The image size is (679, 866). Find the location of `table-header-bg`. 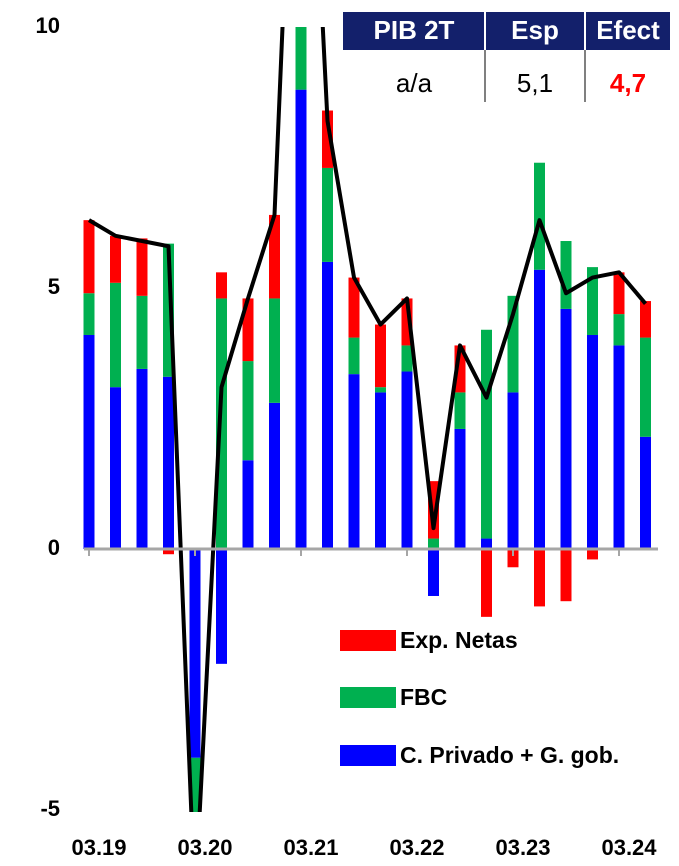

table-header-bg is located at coordinates (506, 31).